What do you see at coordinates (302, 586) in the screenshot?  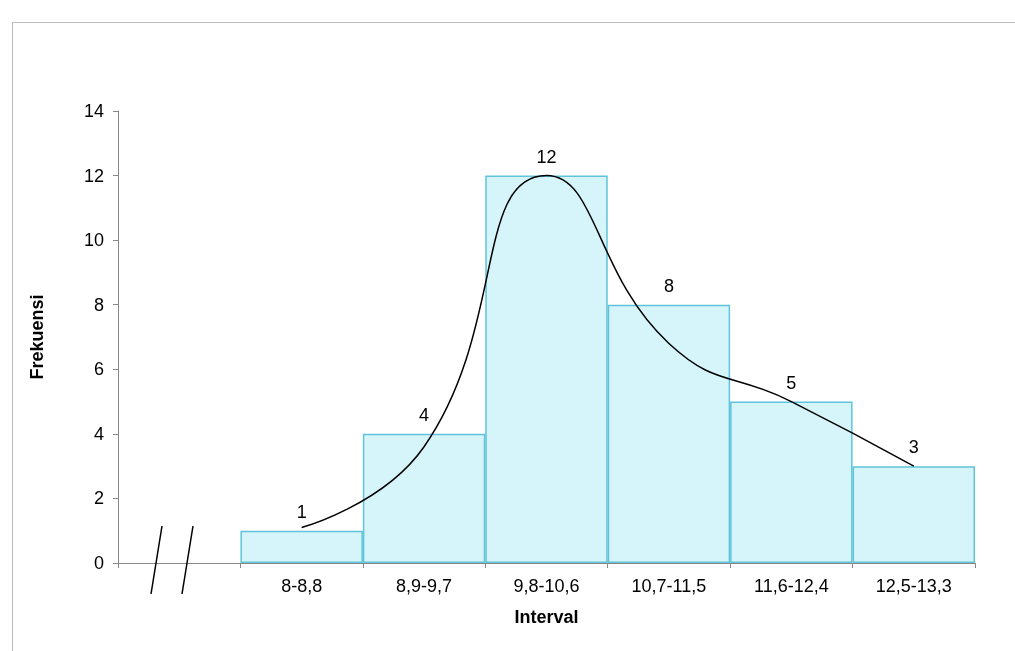 I see `x-tick-label: 8-8,8` at bounding box center [302, 586].